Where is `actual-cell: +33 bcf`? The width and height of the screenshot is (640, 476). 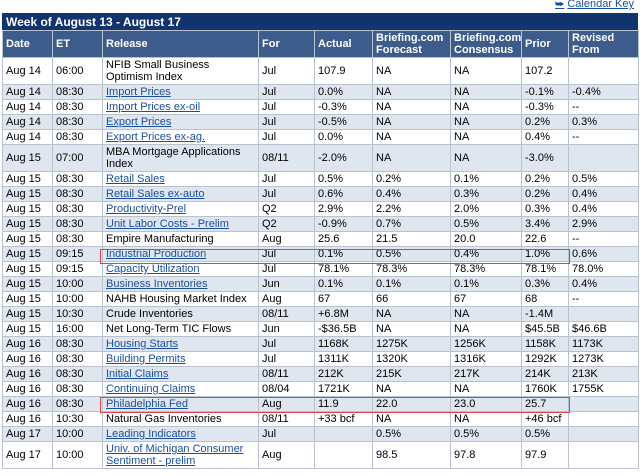
actual-cell: +33 bcf is located at coordinates (343, 419).